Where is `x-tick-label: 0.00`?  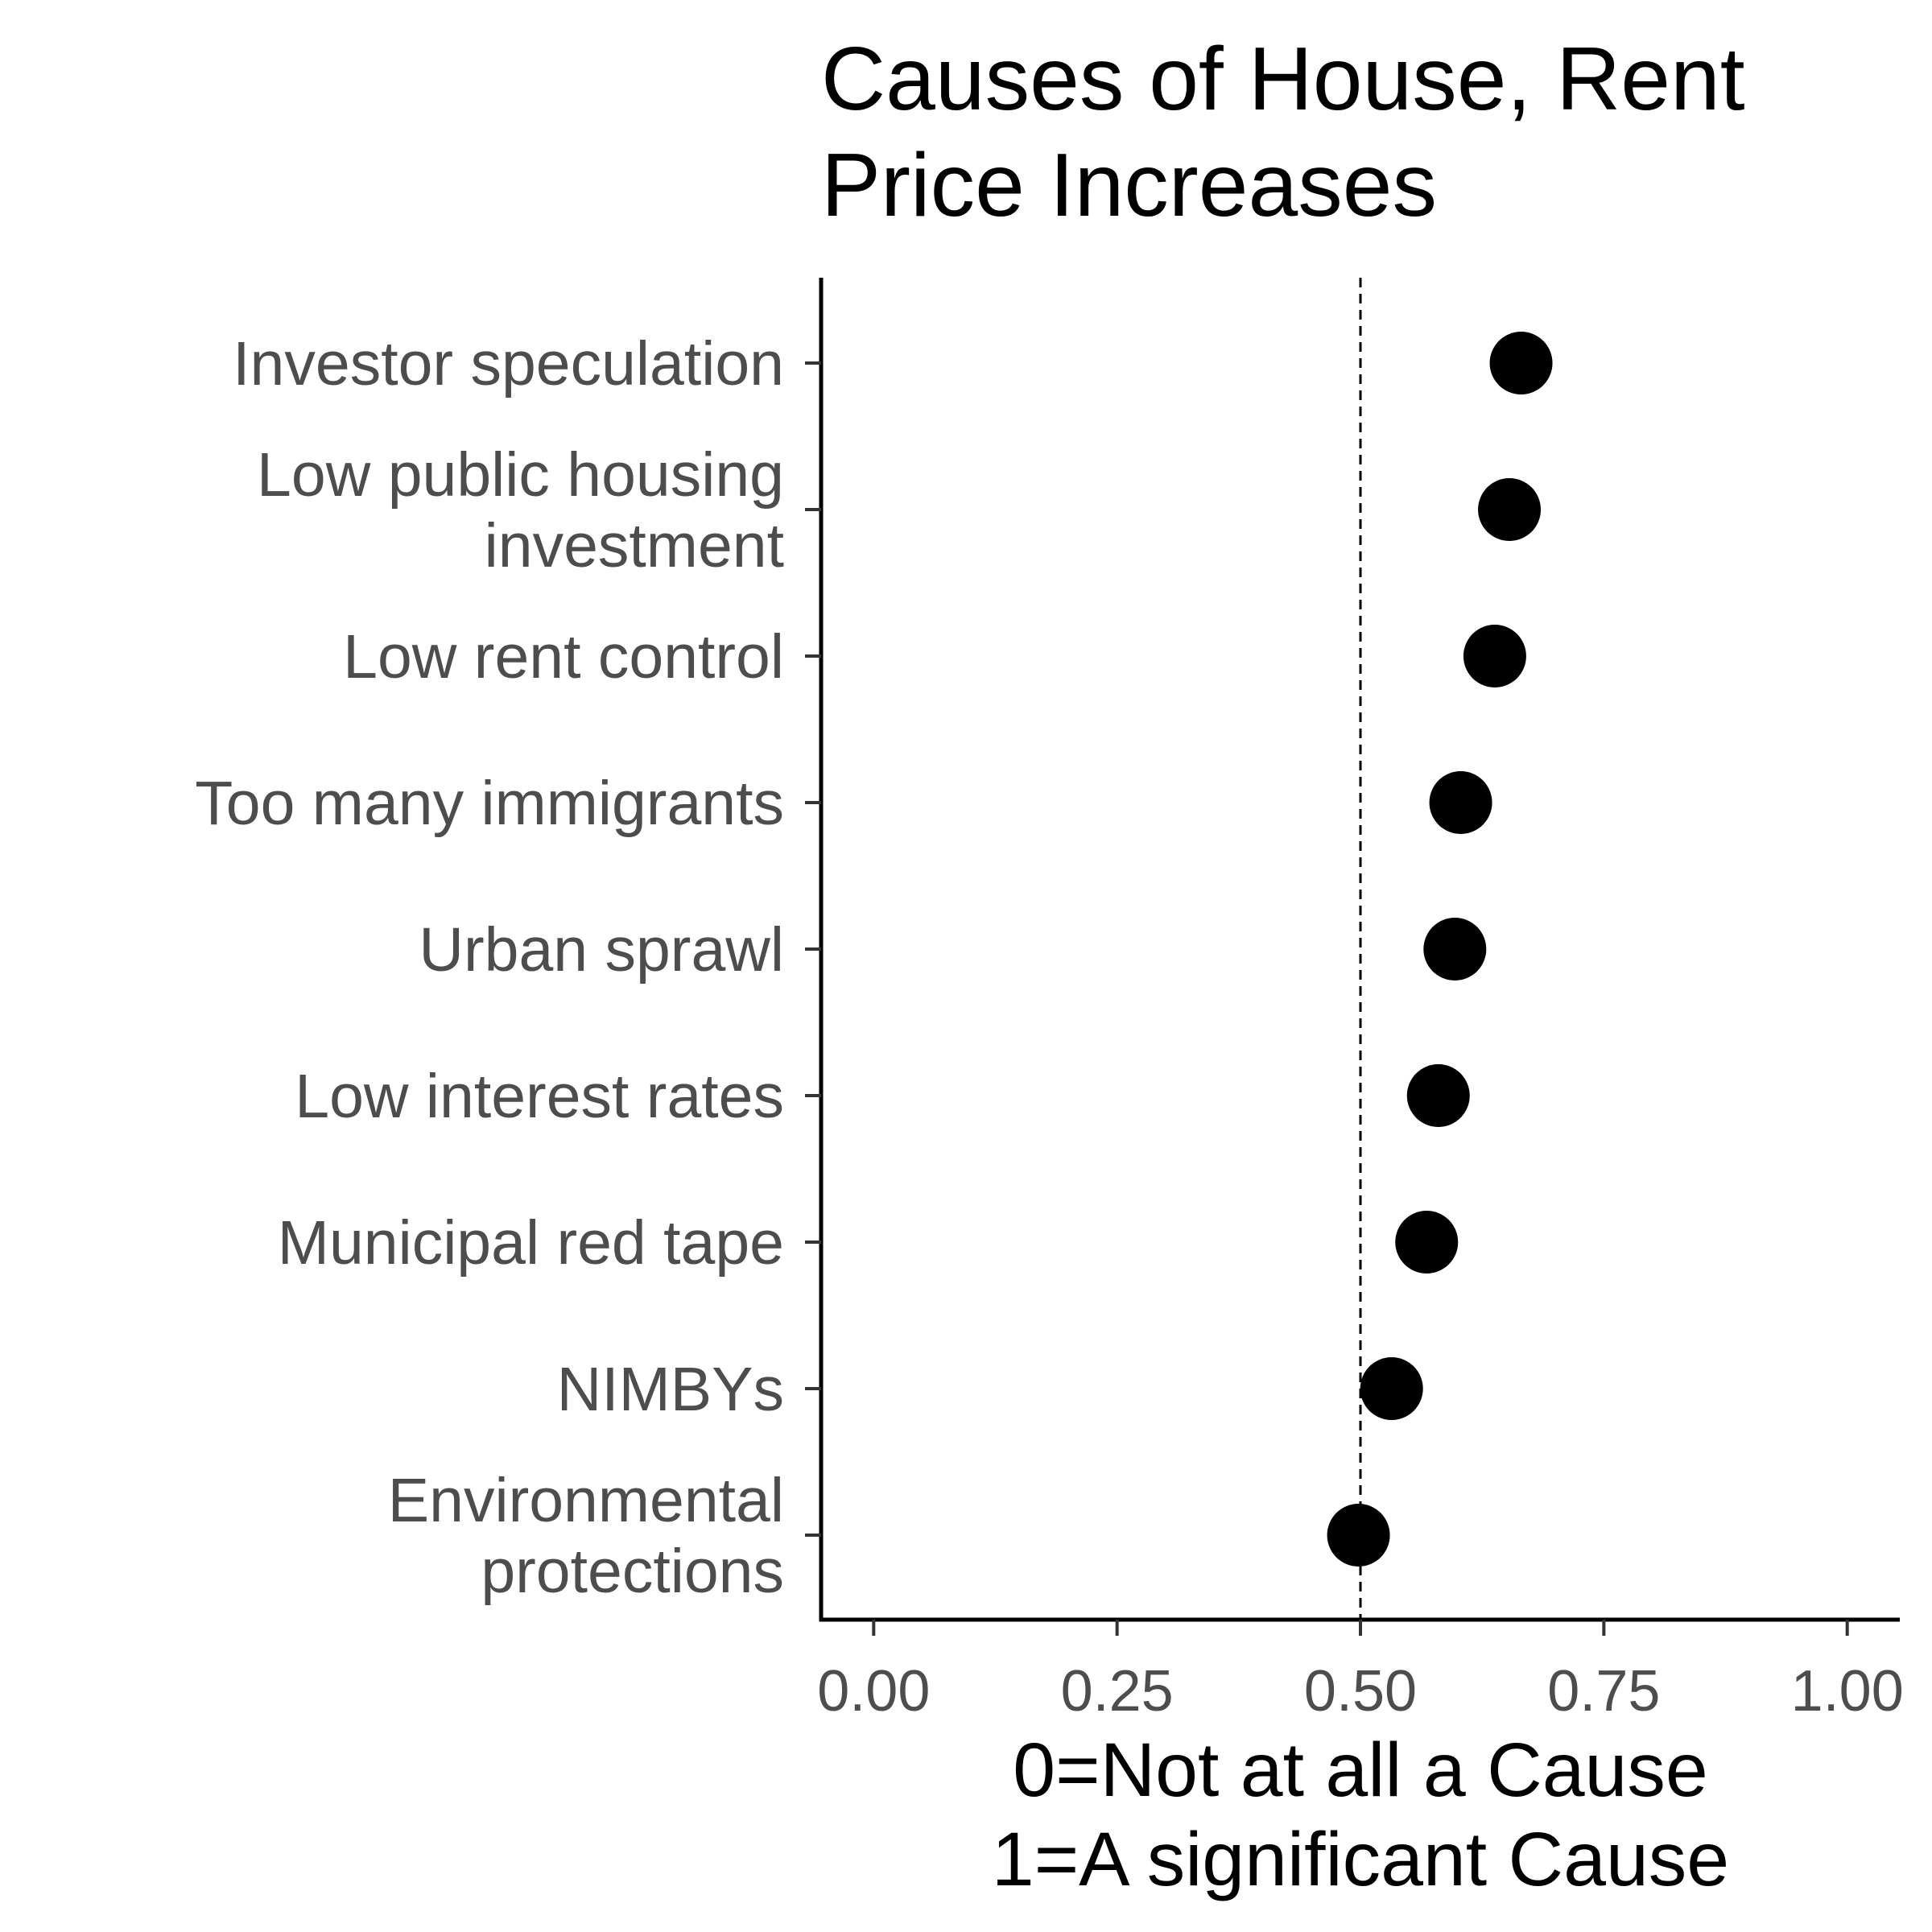
x-tick-label: 0.00 is located at coordinates (873, 1691).